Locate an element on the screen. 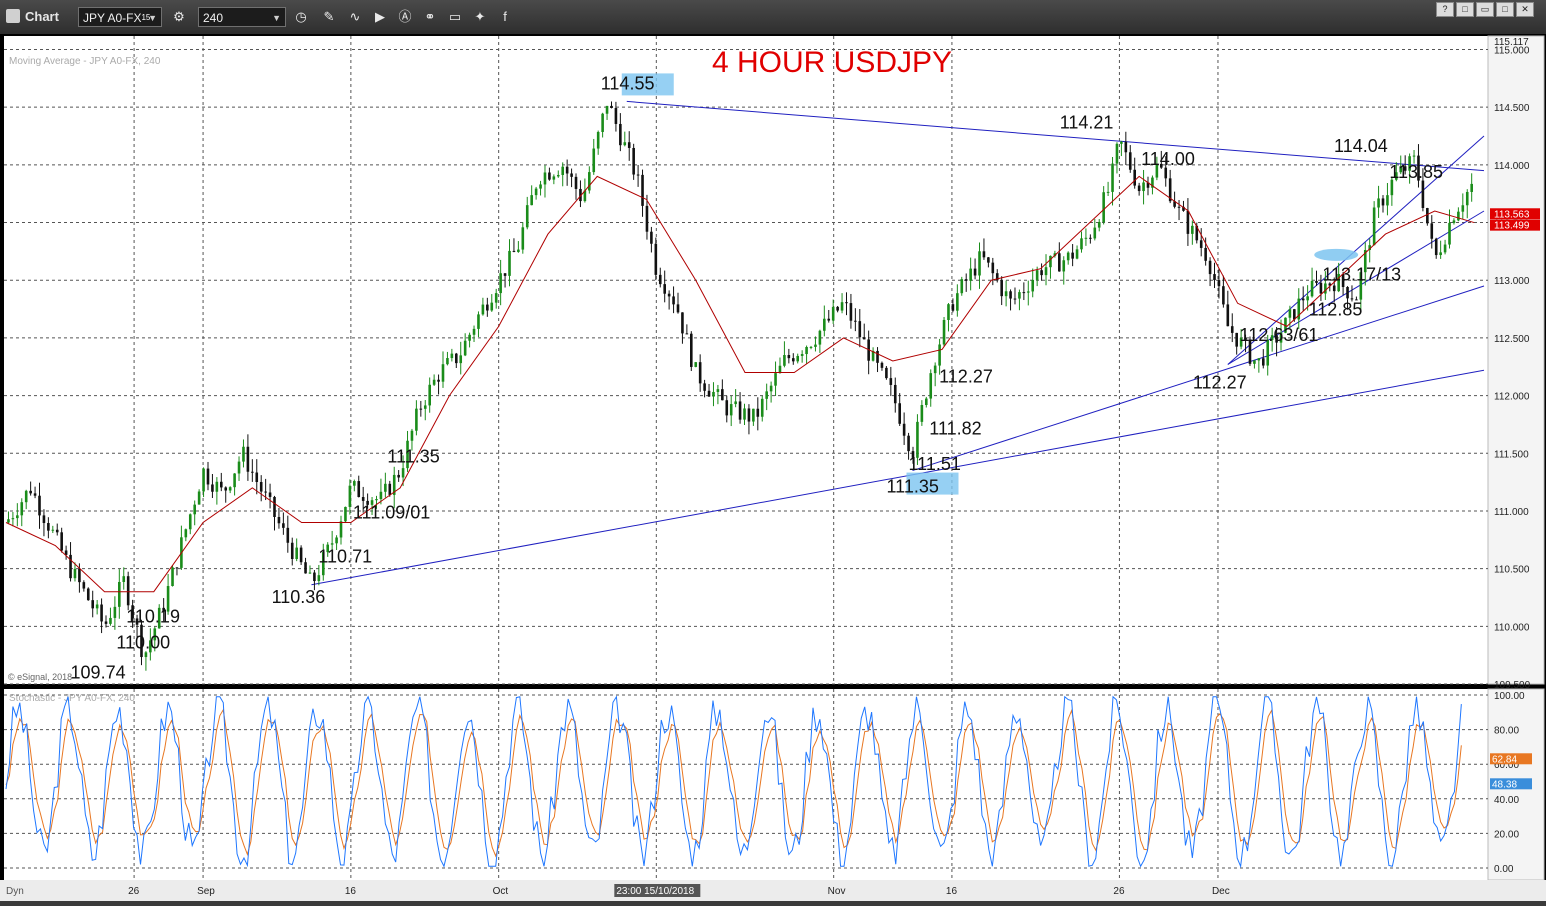  x-tick-label: Oct is located at coordinates (501, 891).